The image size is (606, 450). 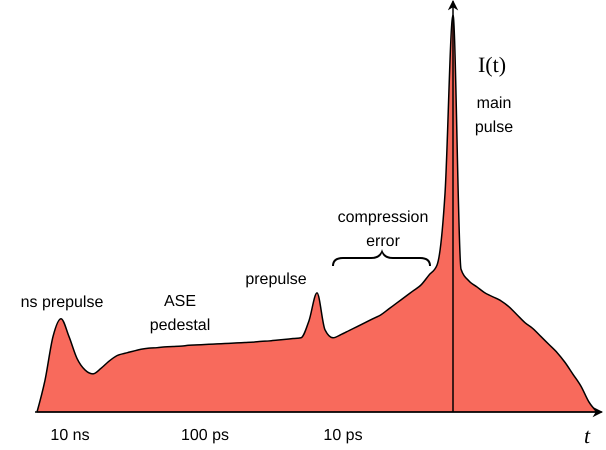 I want to click on text: 10 ns, so click(x=70, y=435).